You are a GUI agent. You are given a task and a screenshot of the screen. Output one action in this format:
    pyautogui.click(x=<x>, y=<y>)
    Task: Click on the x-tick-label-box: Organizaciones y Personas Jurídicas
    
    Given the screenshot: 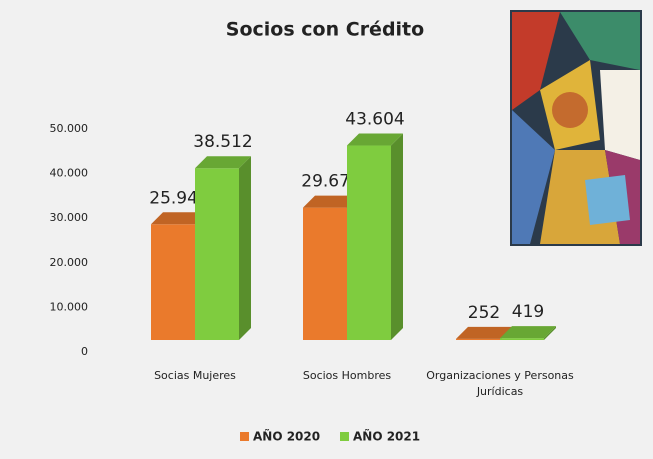 What is the action you would take?
    pyautogui.click(x=500, y=383)
    